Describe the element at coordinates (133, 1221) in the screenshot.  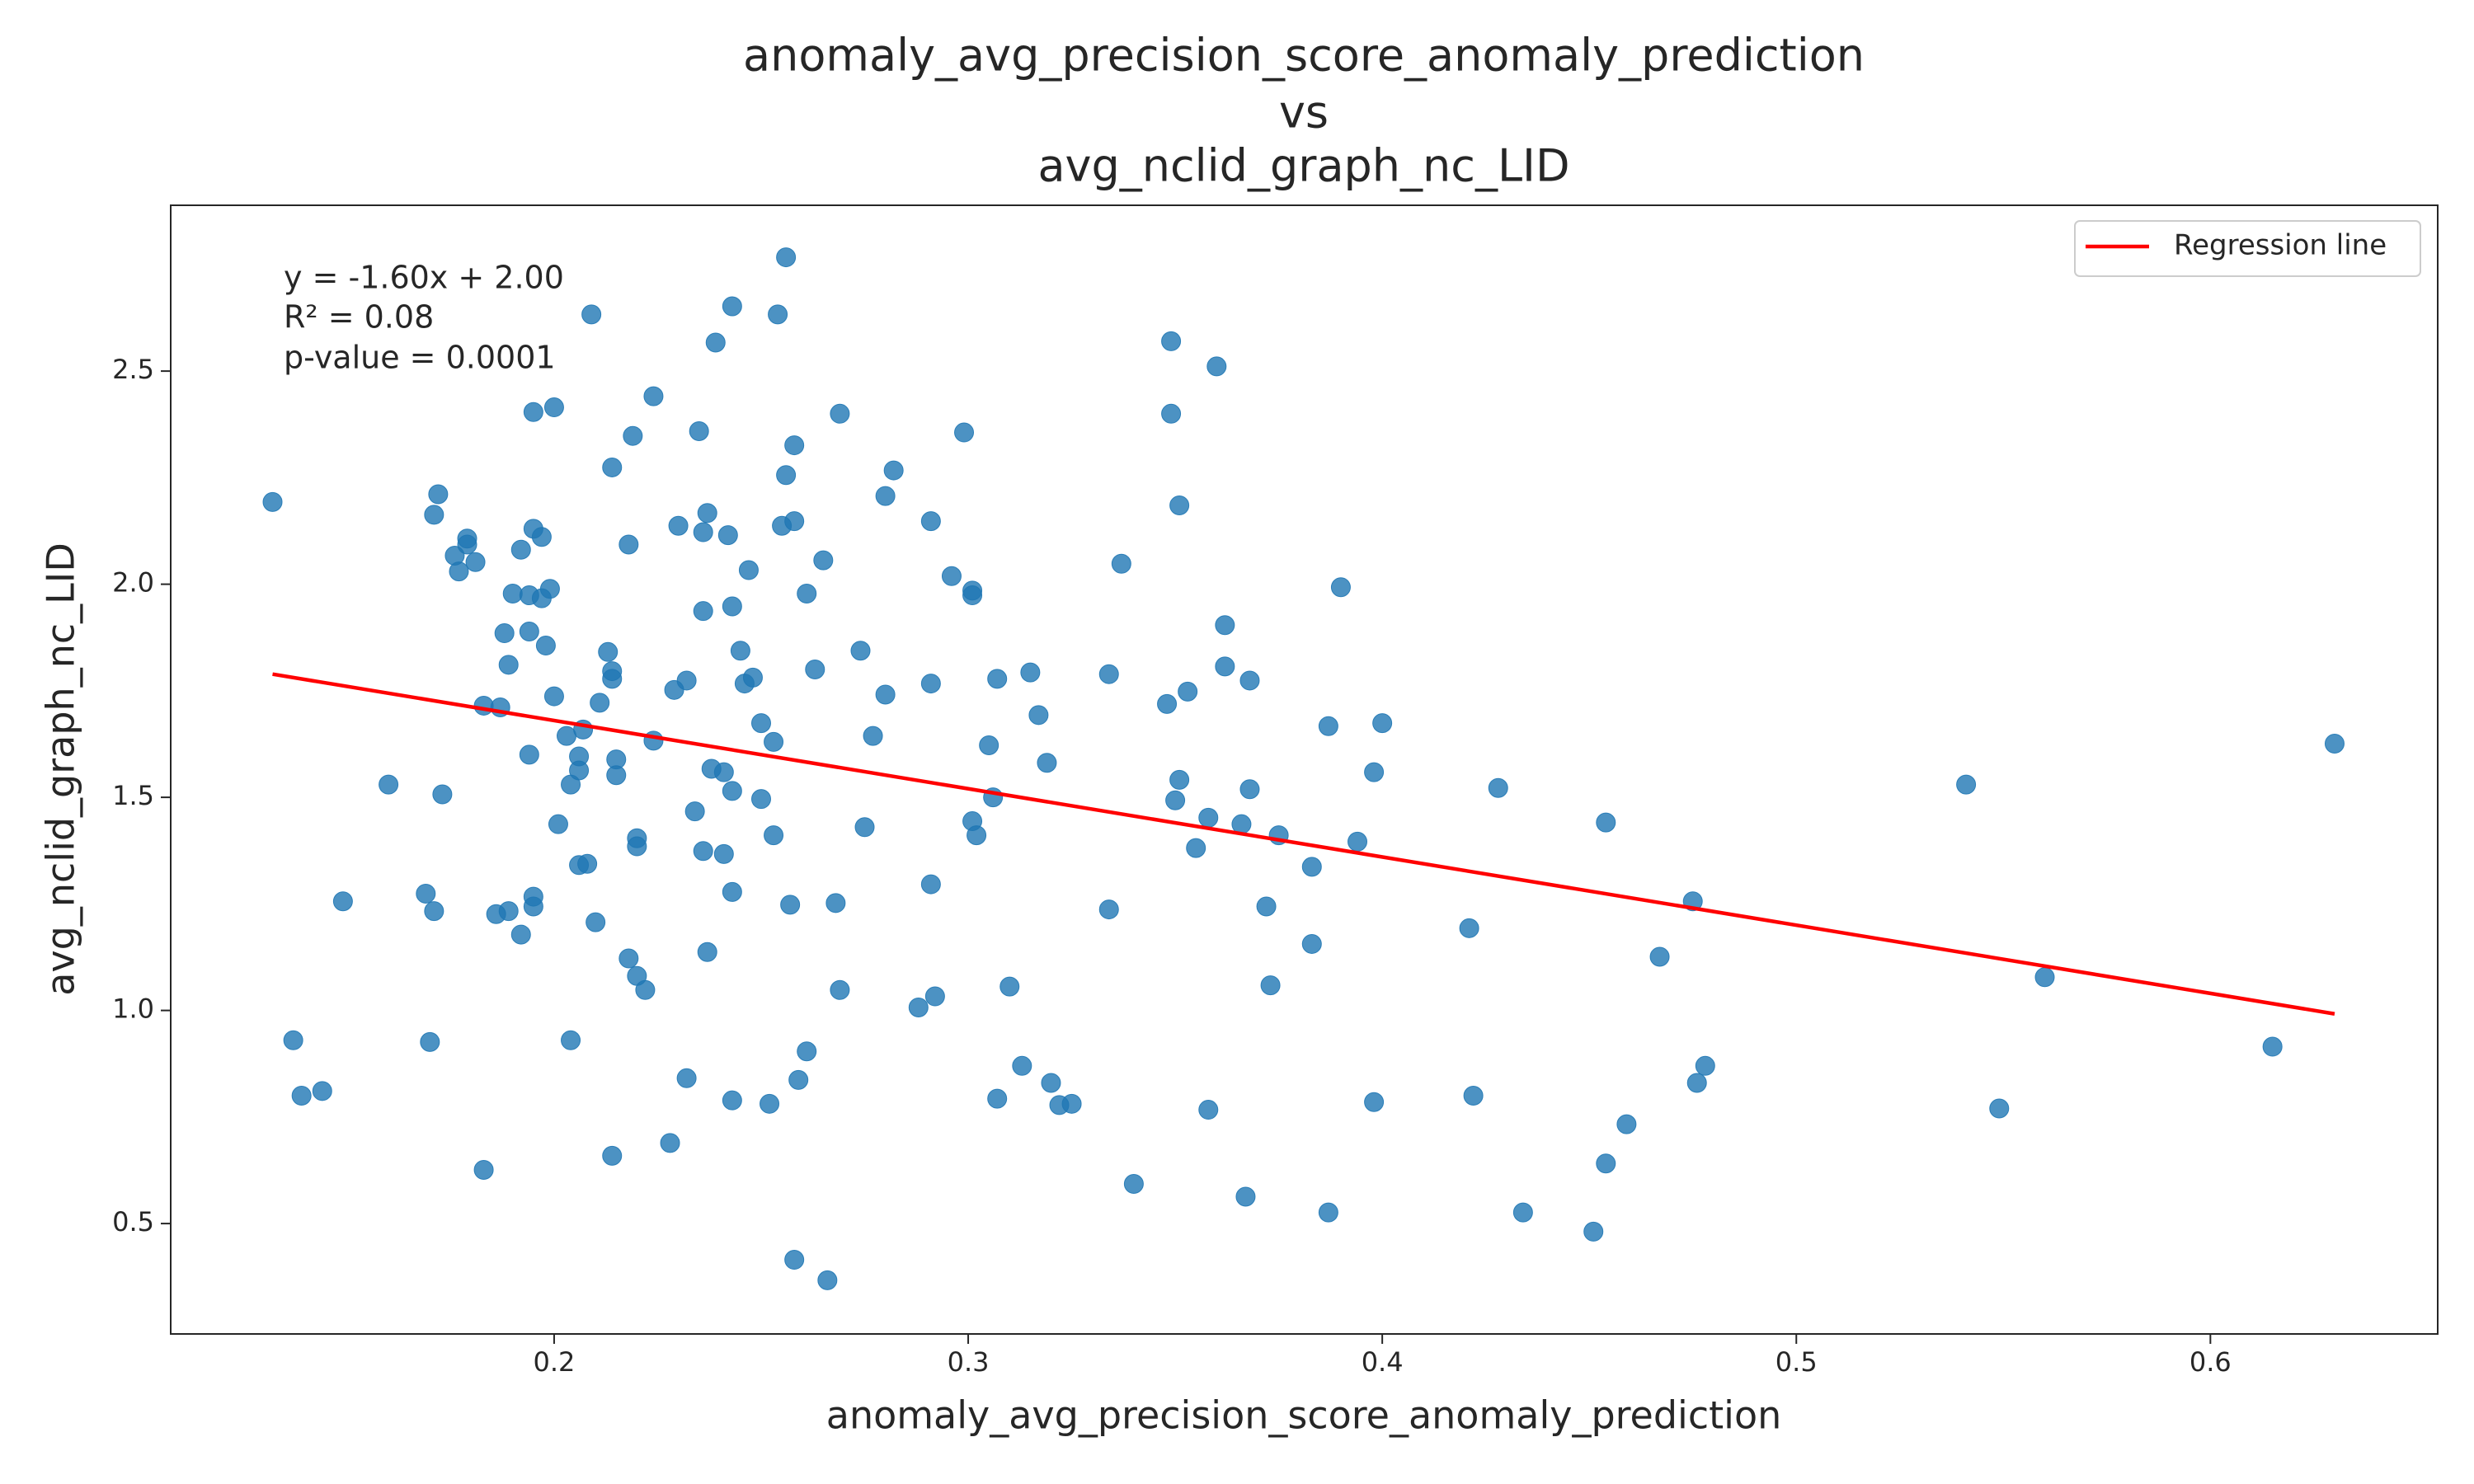
I see `y-tick-label: 0.5` at that location.